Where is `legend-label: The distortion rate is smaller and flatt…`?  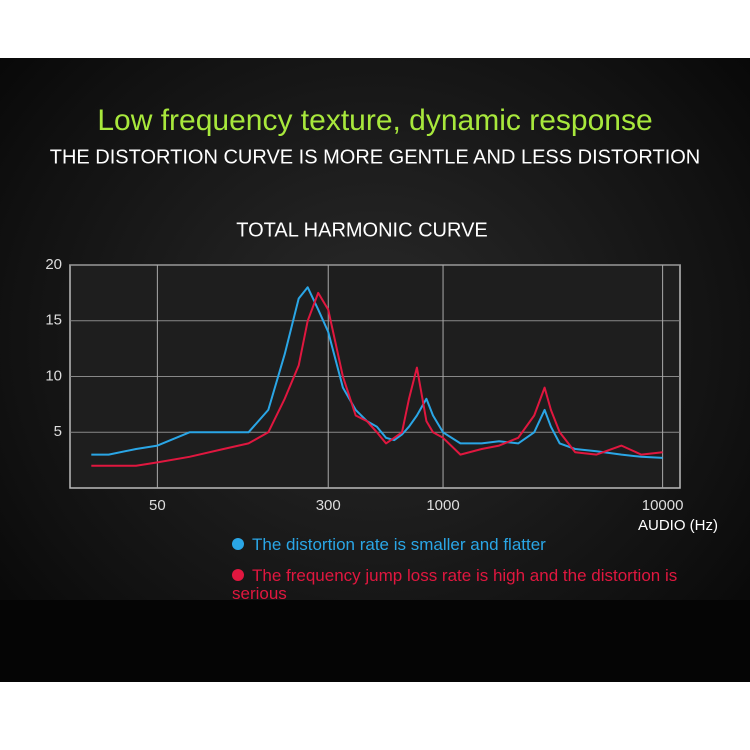
legend-label: The distortion rate is smaller and flatt… is located at coordinates (399, 544).